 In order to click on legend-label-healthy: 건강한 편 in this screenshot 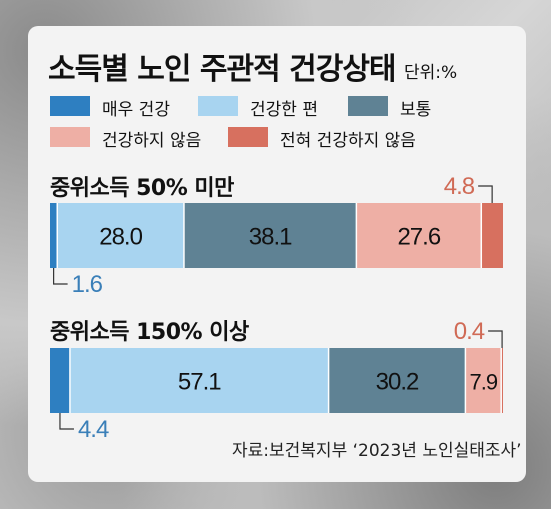, I will do `click(284, 110)`.